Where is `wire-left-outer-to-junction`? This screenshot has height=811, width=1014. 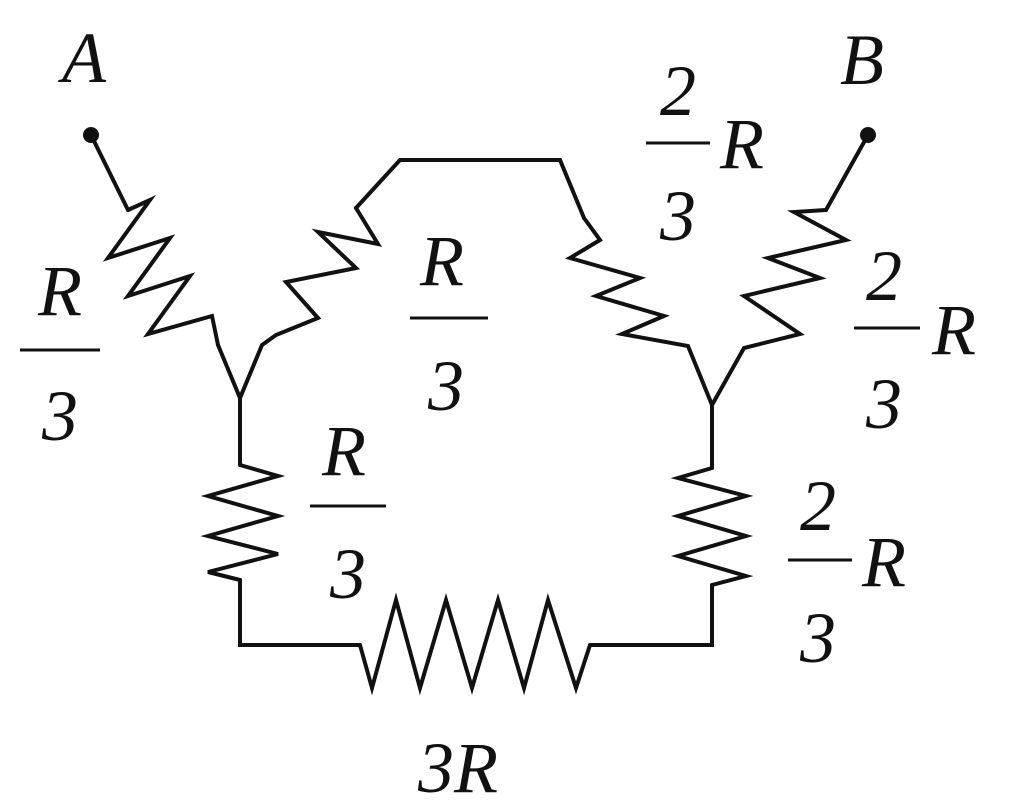 wire-left-outer-to-junction is located at coordinates (229, 371).